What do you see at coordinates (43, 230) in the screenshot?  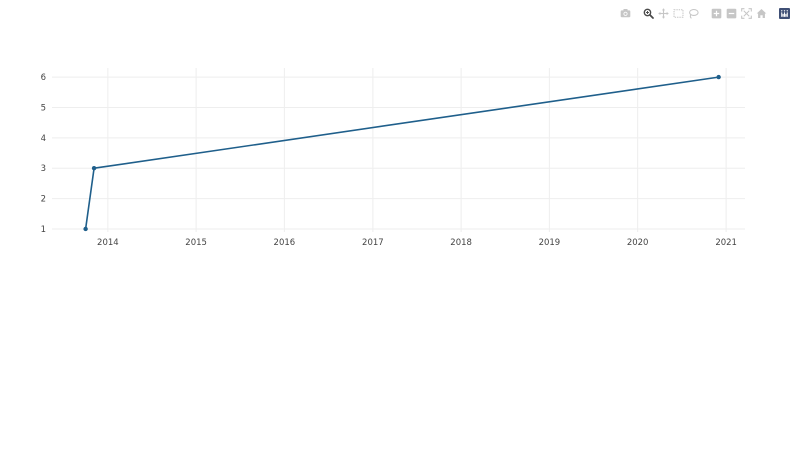 I see `y-tick-label: 1` at bounding box center [43, 230].